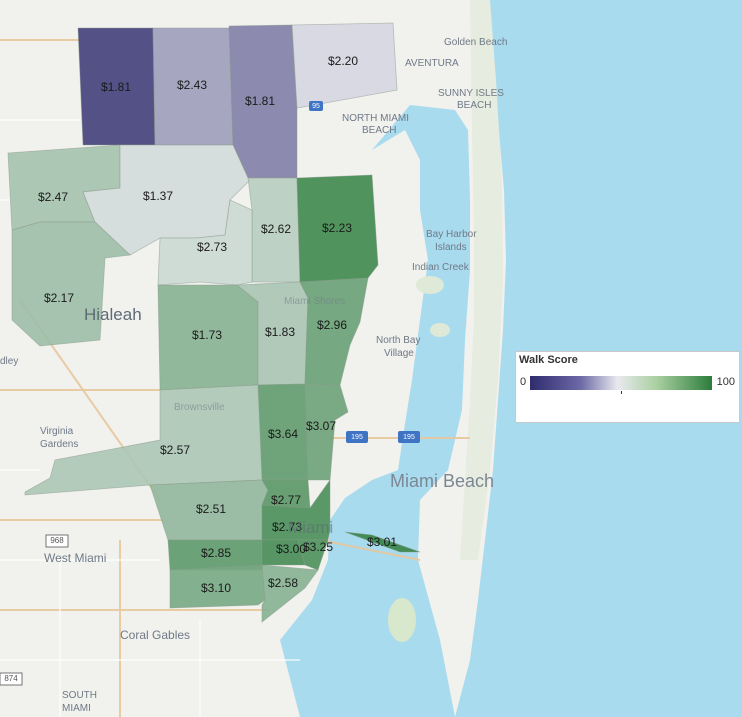  I want to click on zone-label: $1.37, so click(158, 196).